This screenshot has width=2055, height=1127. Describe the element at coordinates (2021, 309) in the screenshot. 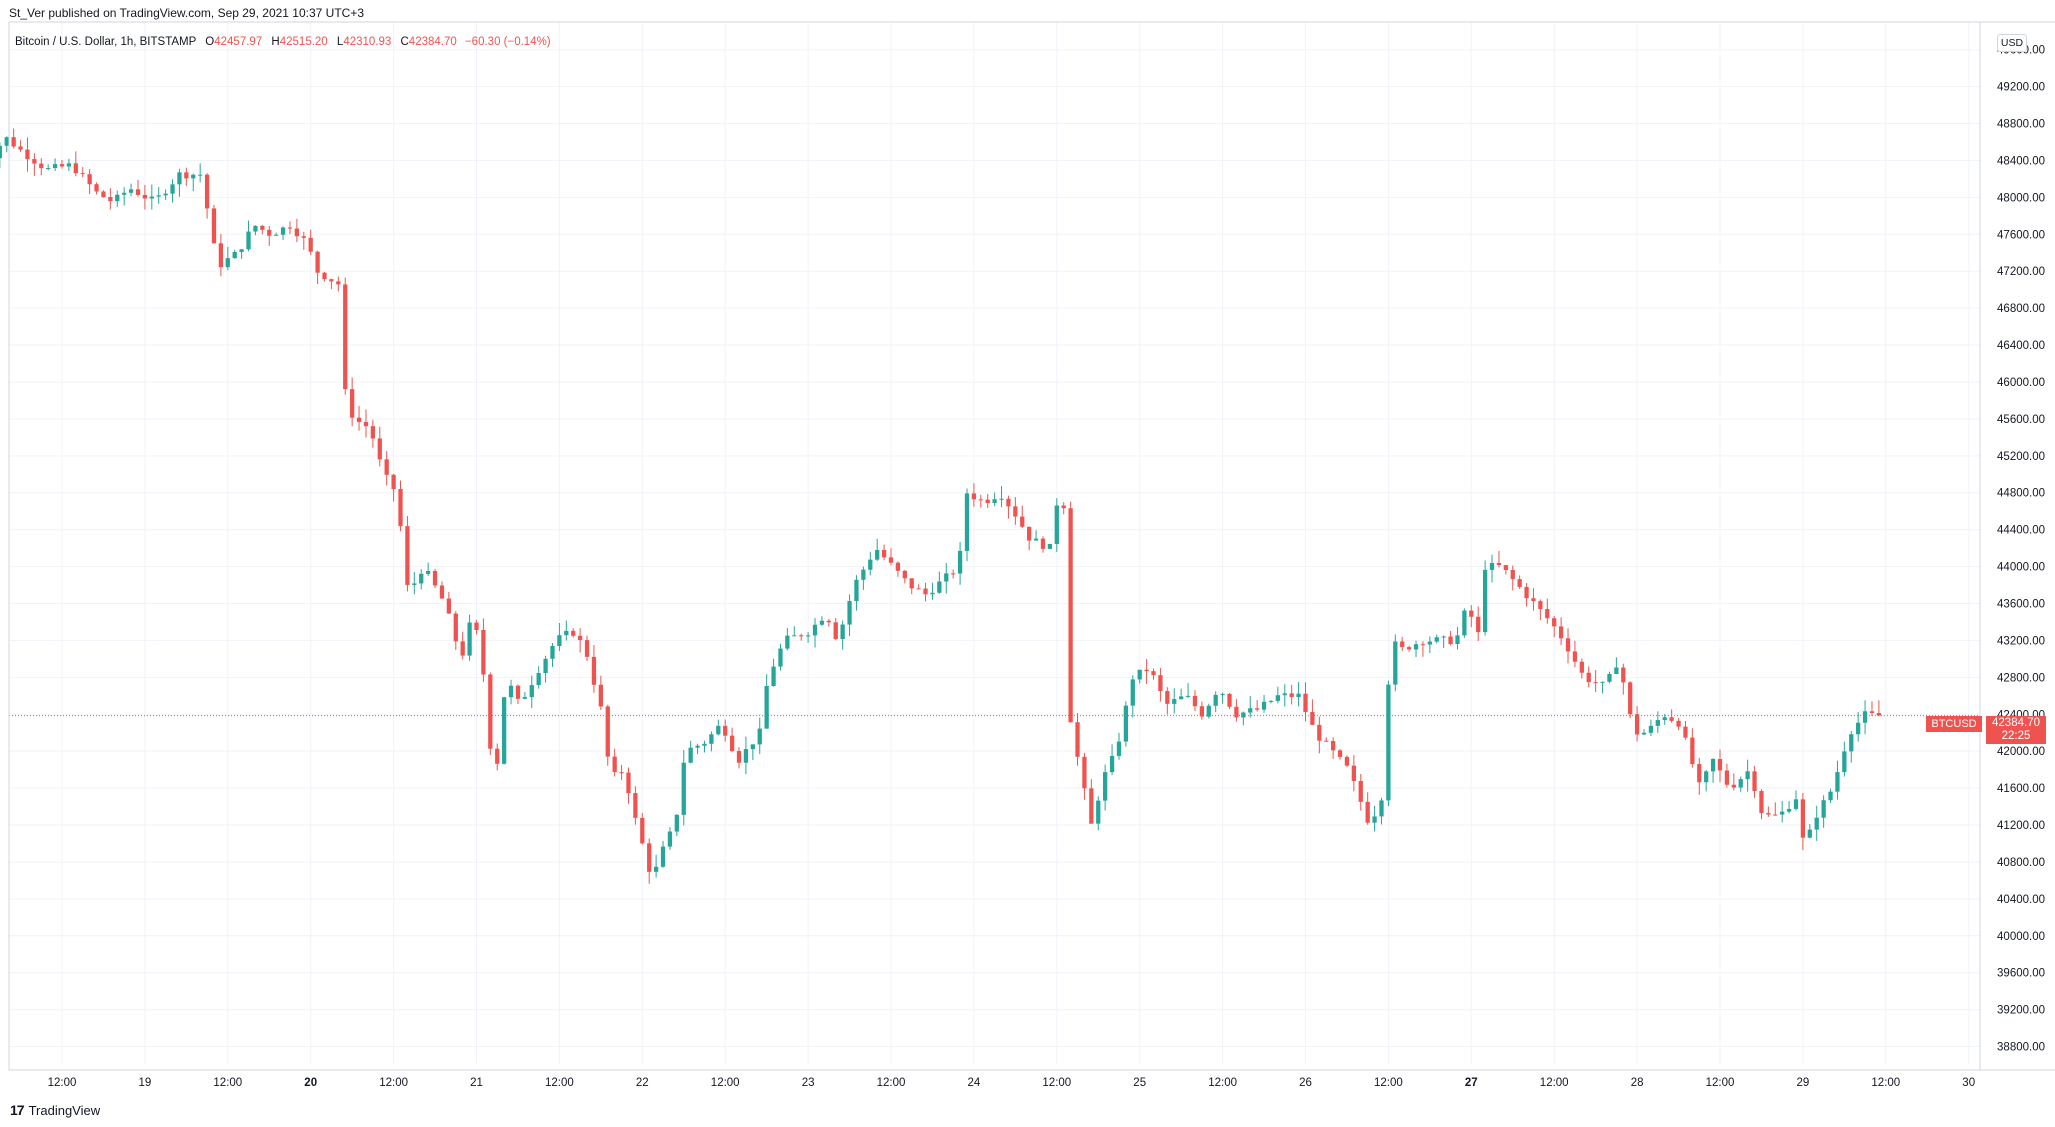

I see `price-tick-label: 46800.00` at that location.